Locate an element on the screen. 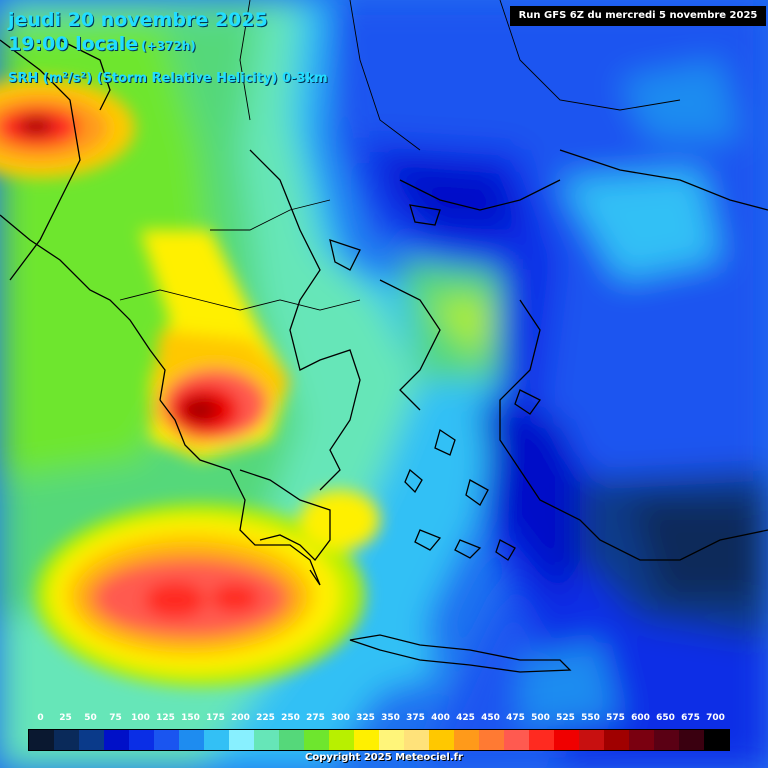 The image size is (768, 768). scale-tick-label: 350 is located at coordinates (390, 718).